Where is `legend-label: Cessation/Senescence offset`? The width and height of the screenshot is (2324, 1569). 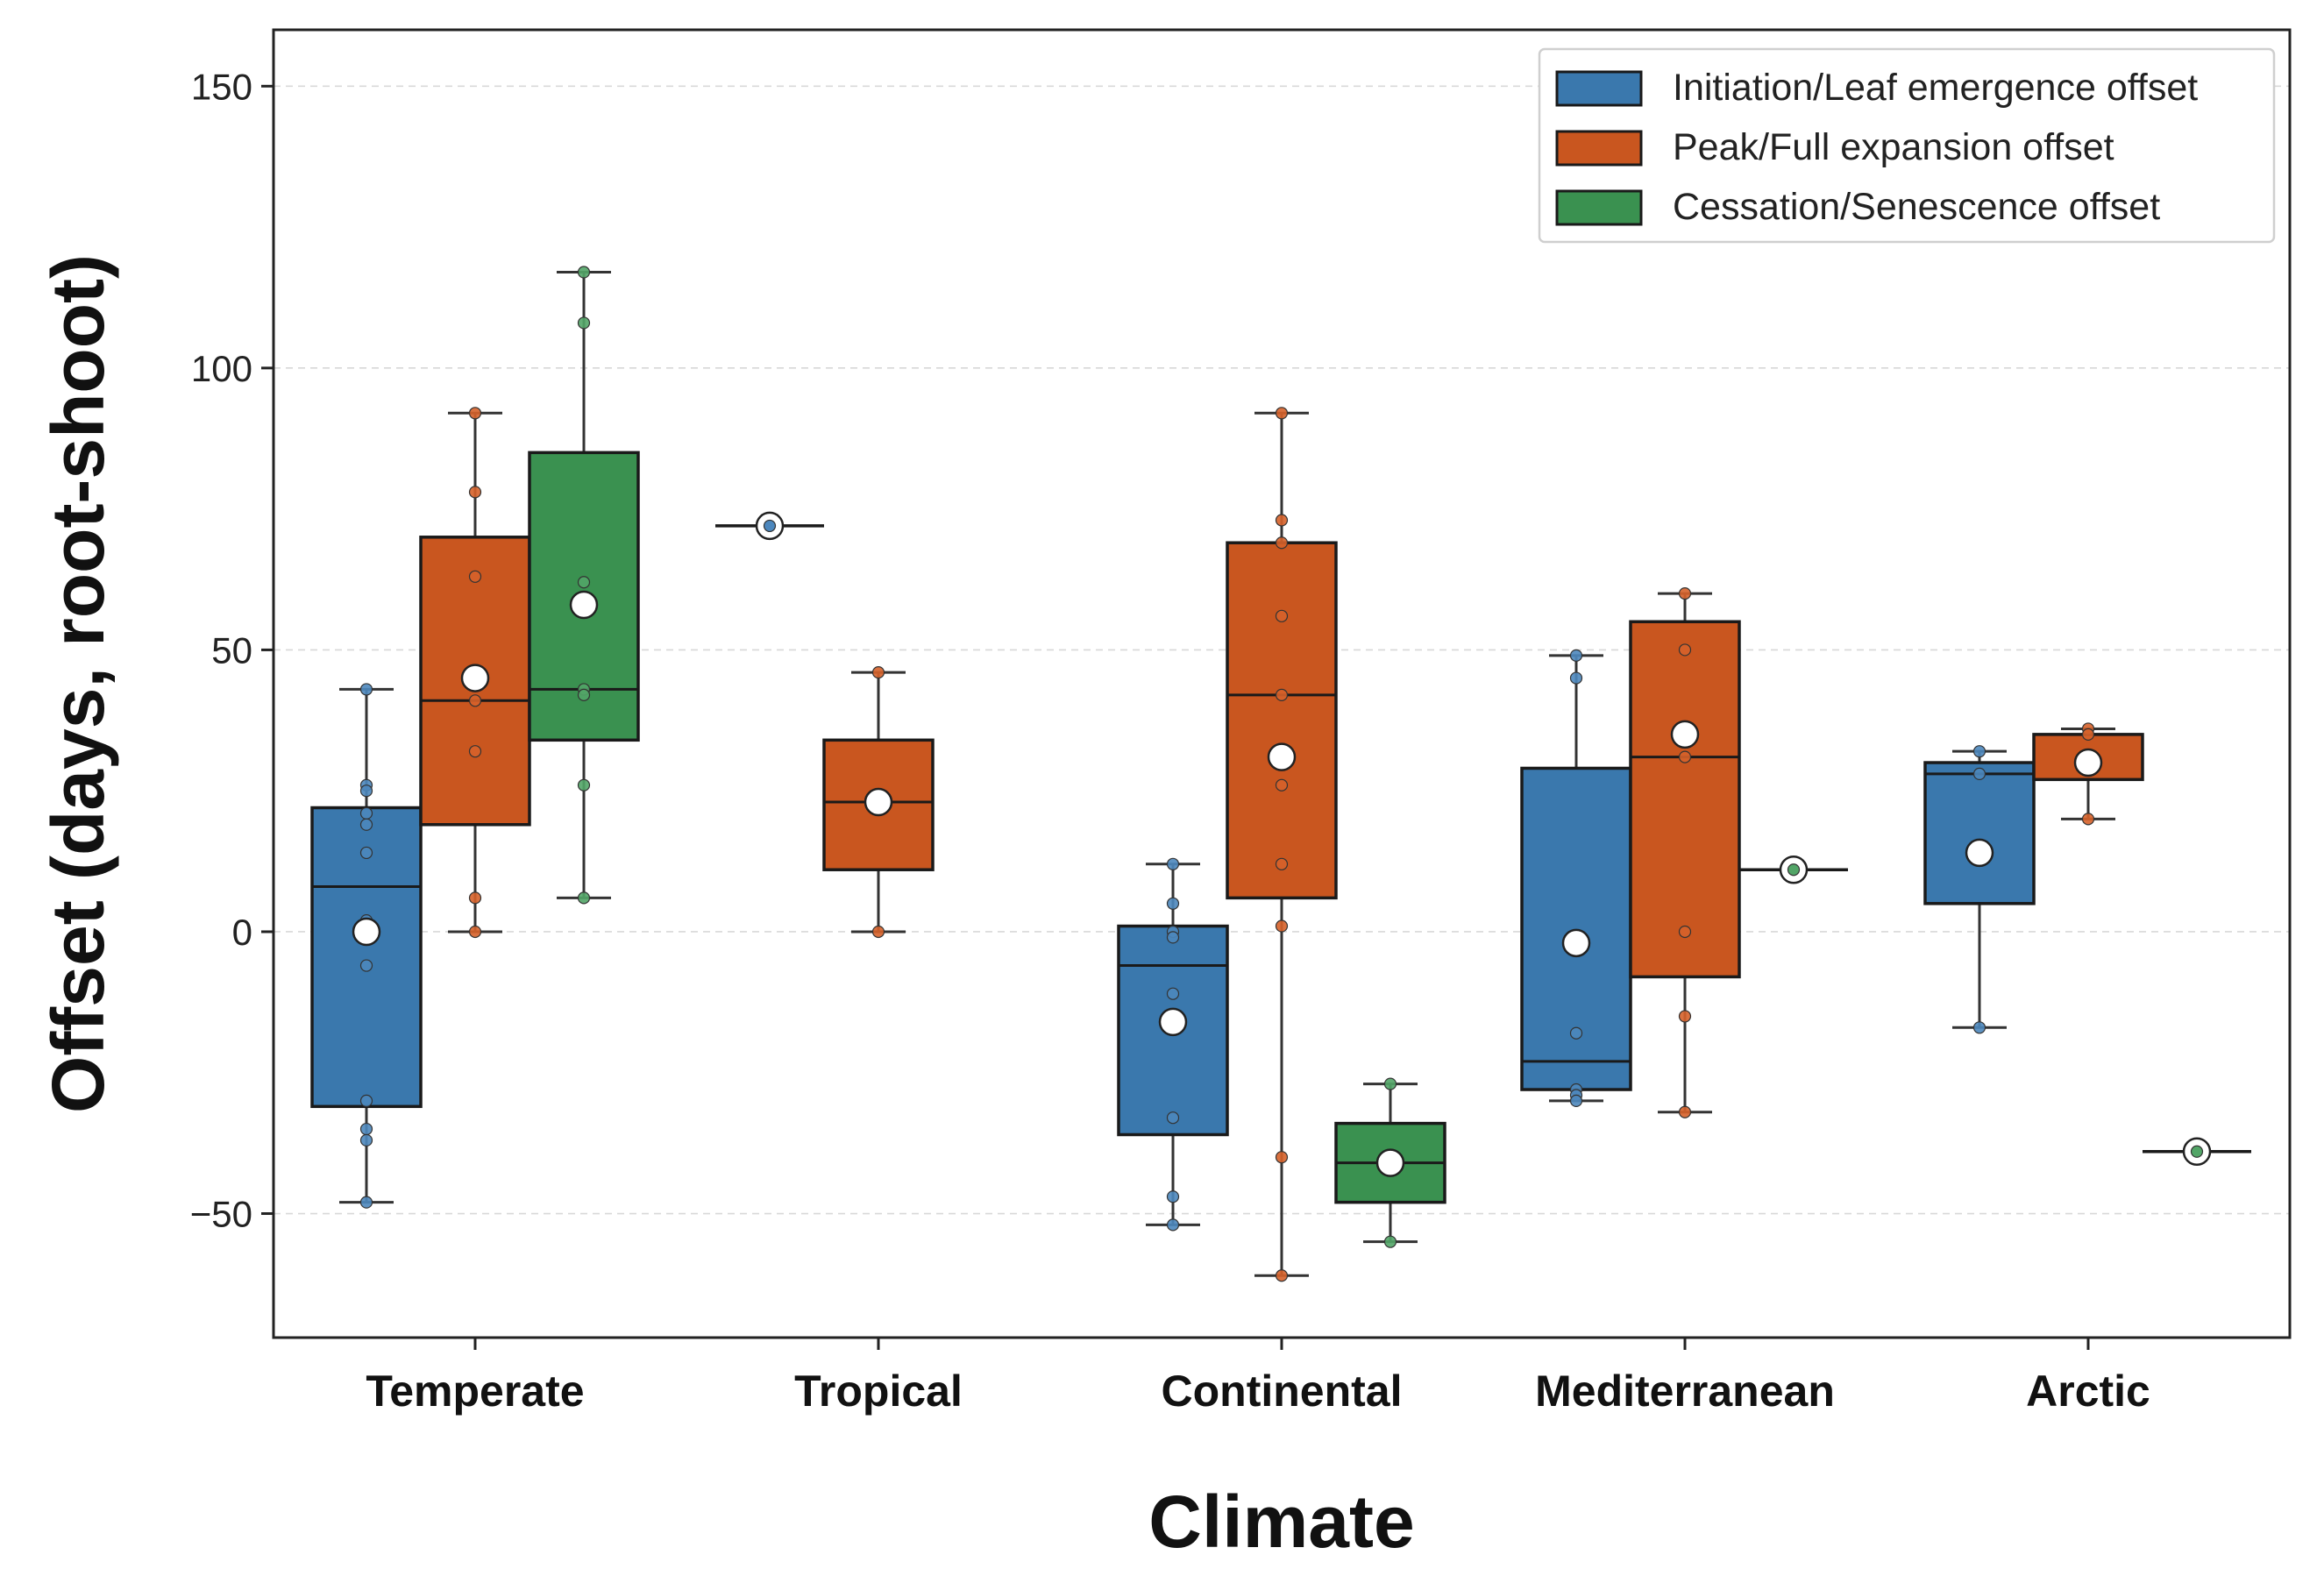 legend-label: Cessation/Senescence offset is located at coordinates (1916, 207).